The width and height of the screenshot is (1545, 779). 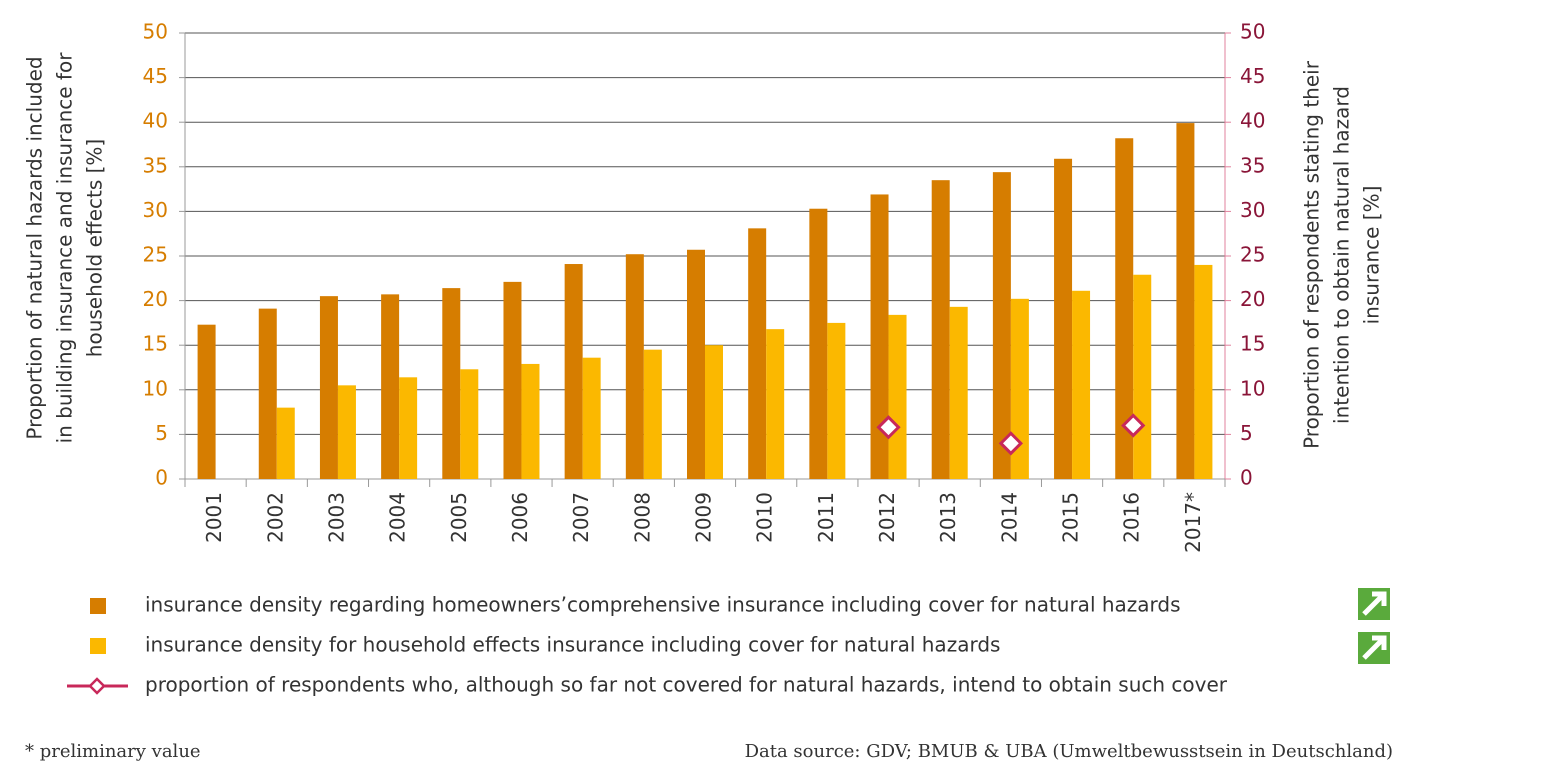 I want to click on y-axis-label: household effects [%], so click(x=95, y=248).